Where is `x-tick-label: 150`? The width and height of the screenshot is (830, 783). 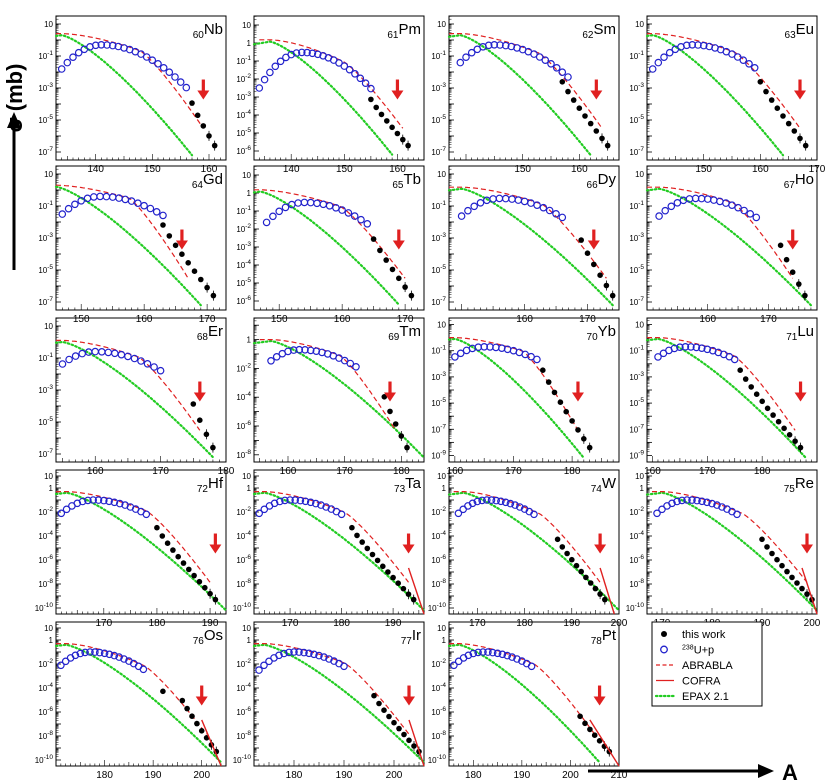 x-tick-label: 150 is located at coordinates (81, 319).